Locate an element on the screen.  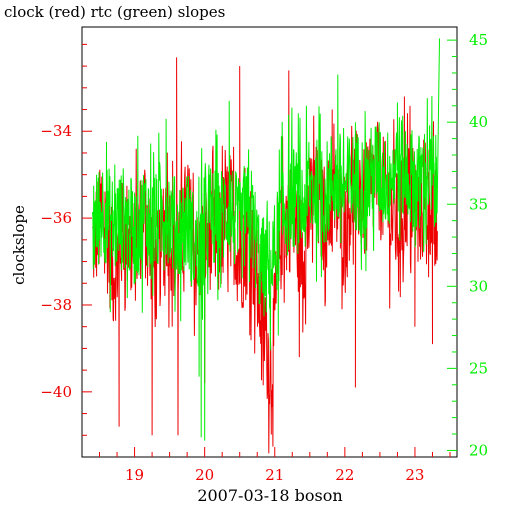
x-tick-label: 22 is located at coordinates (344, 475).